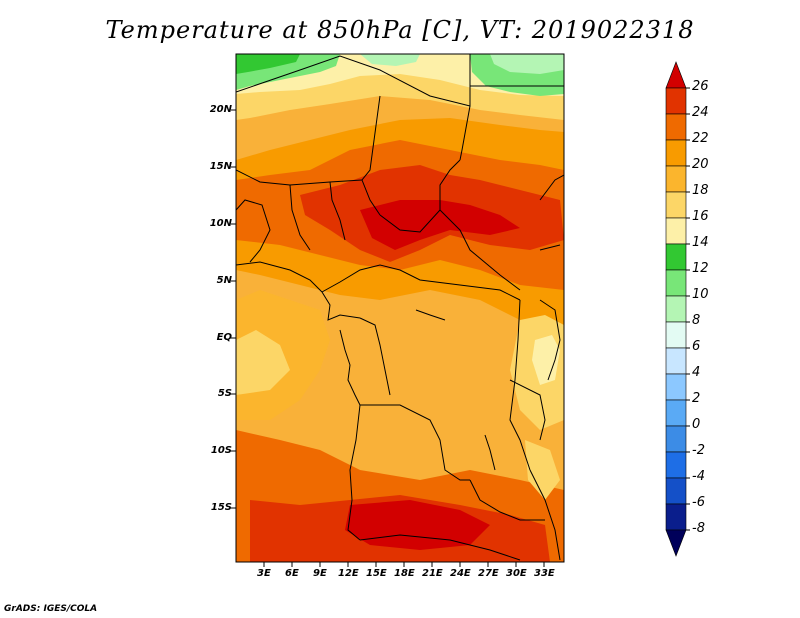  I want to click on lon-label: 30E, so click(516, 573).